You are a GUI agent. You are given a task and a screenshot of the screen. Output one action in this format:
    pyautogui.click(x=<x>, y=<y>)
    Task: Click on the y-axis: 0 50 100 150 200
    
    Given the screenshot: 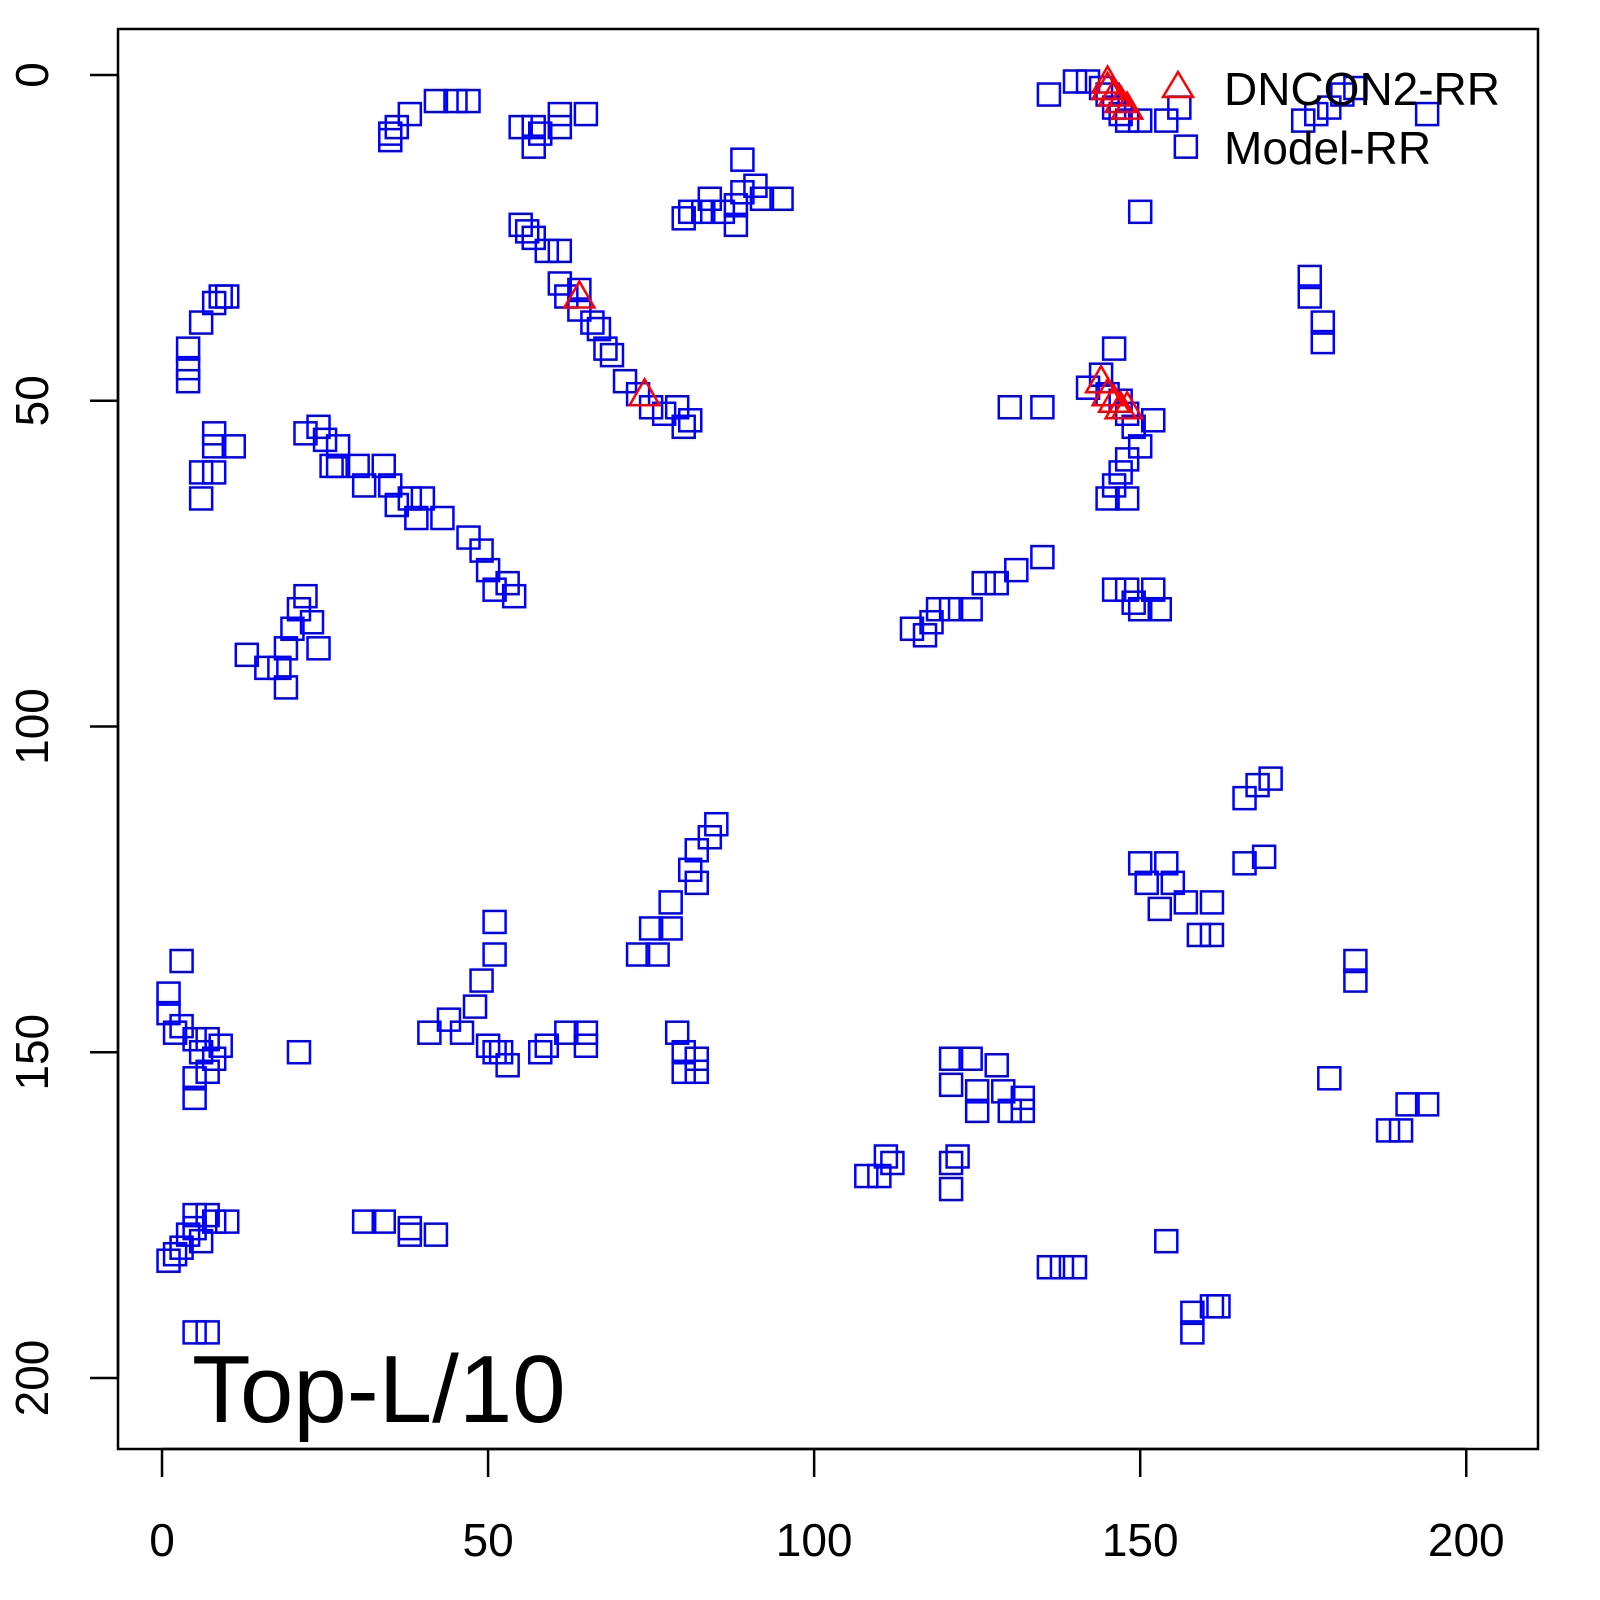 What is the action you would take?
    pyautogui.click(x=63, y=739)
    